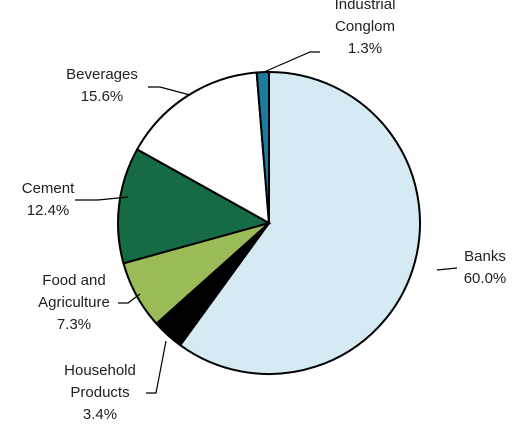 This screenshot has width=512, height=443. What do you see at coordinates (100, 392) in the screenshot?
I see `data-label-household-products: Household Products 3.4%` at bounding box center [100, 392].